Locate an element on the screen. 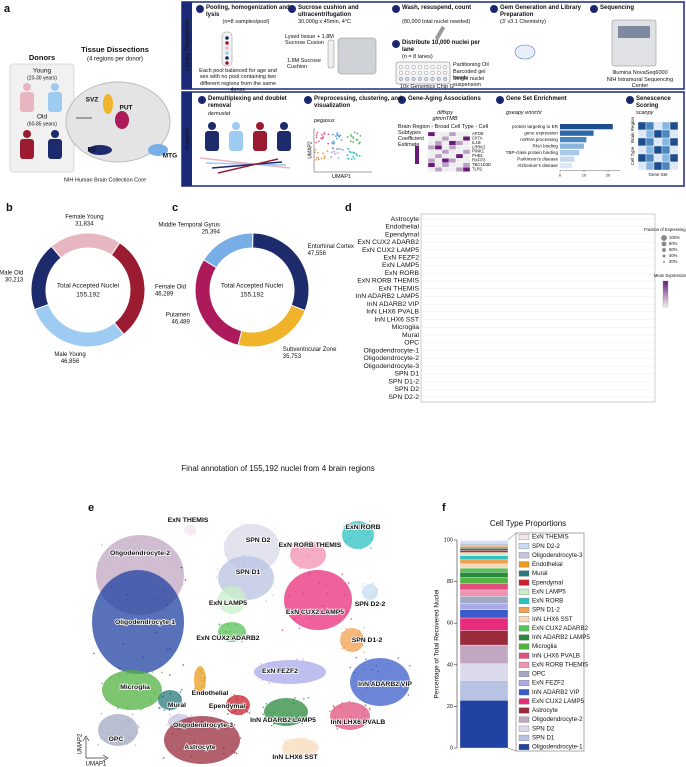 This screenshot has height=767, width=686. sequencer-screen is located at coordinates (634, 32).